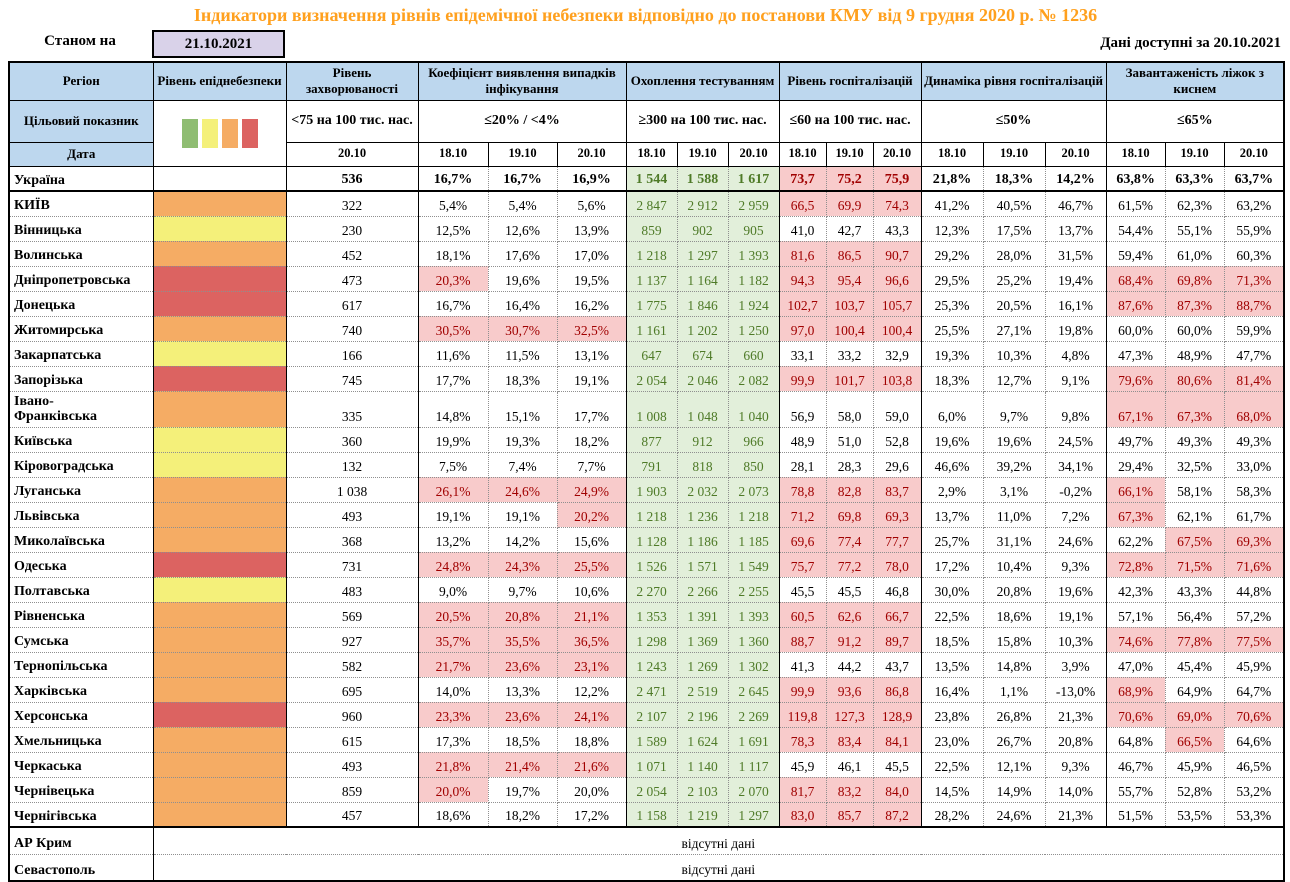 The image size is (1290, 882). What do you see at coordinates (702, 378) in the screenshot?
I see `testing-cell: 2 046` at bounding box center [702, 378].